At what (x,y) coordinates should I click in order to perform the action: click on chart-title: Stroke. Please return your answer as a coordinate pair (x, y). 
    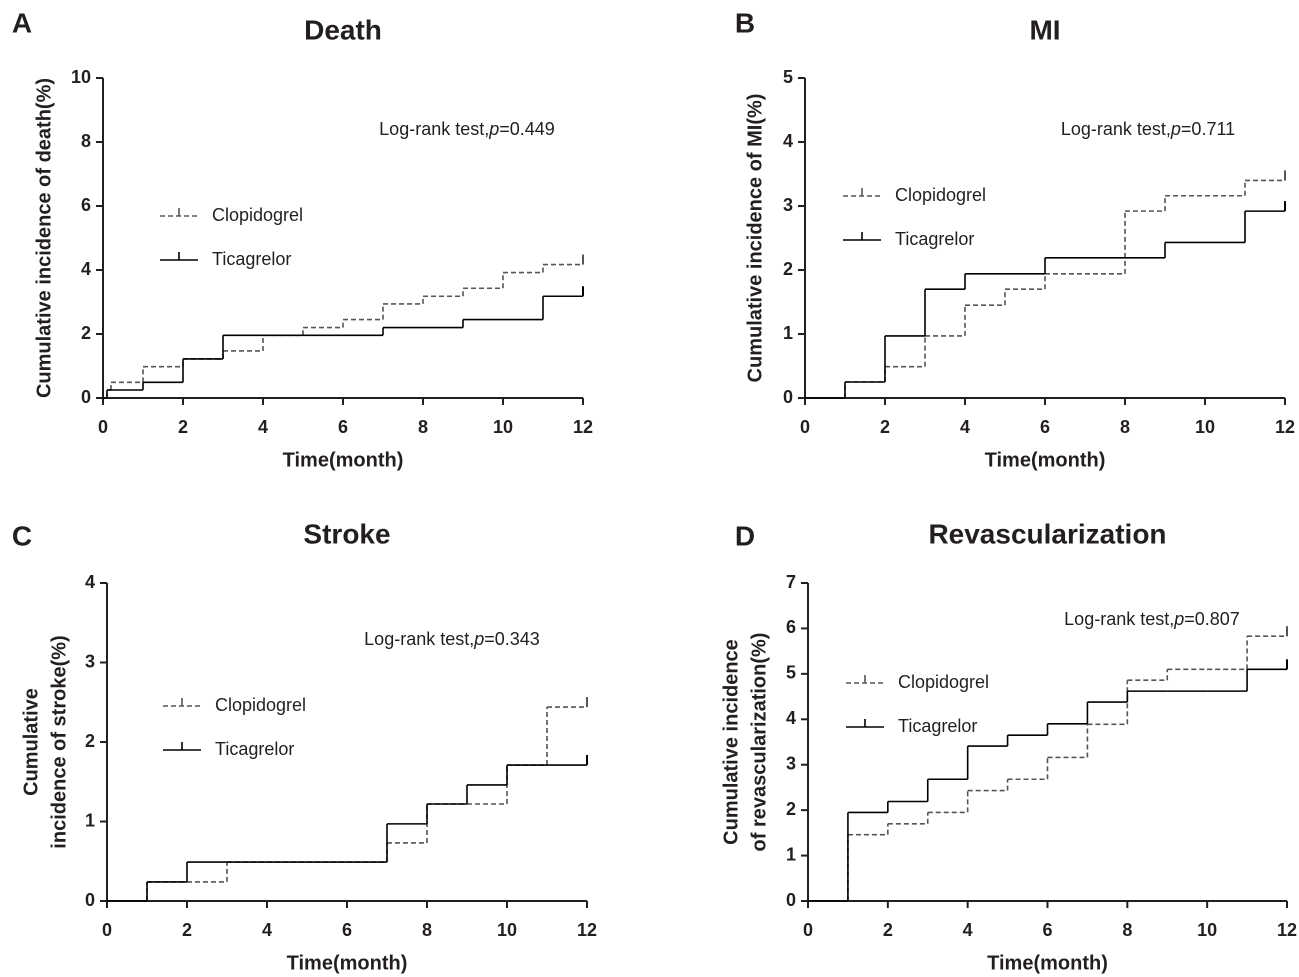
    Looking at the image, I should click on (346, 533).